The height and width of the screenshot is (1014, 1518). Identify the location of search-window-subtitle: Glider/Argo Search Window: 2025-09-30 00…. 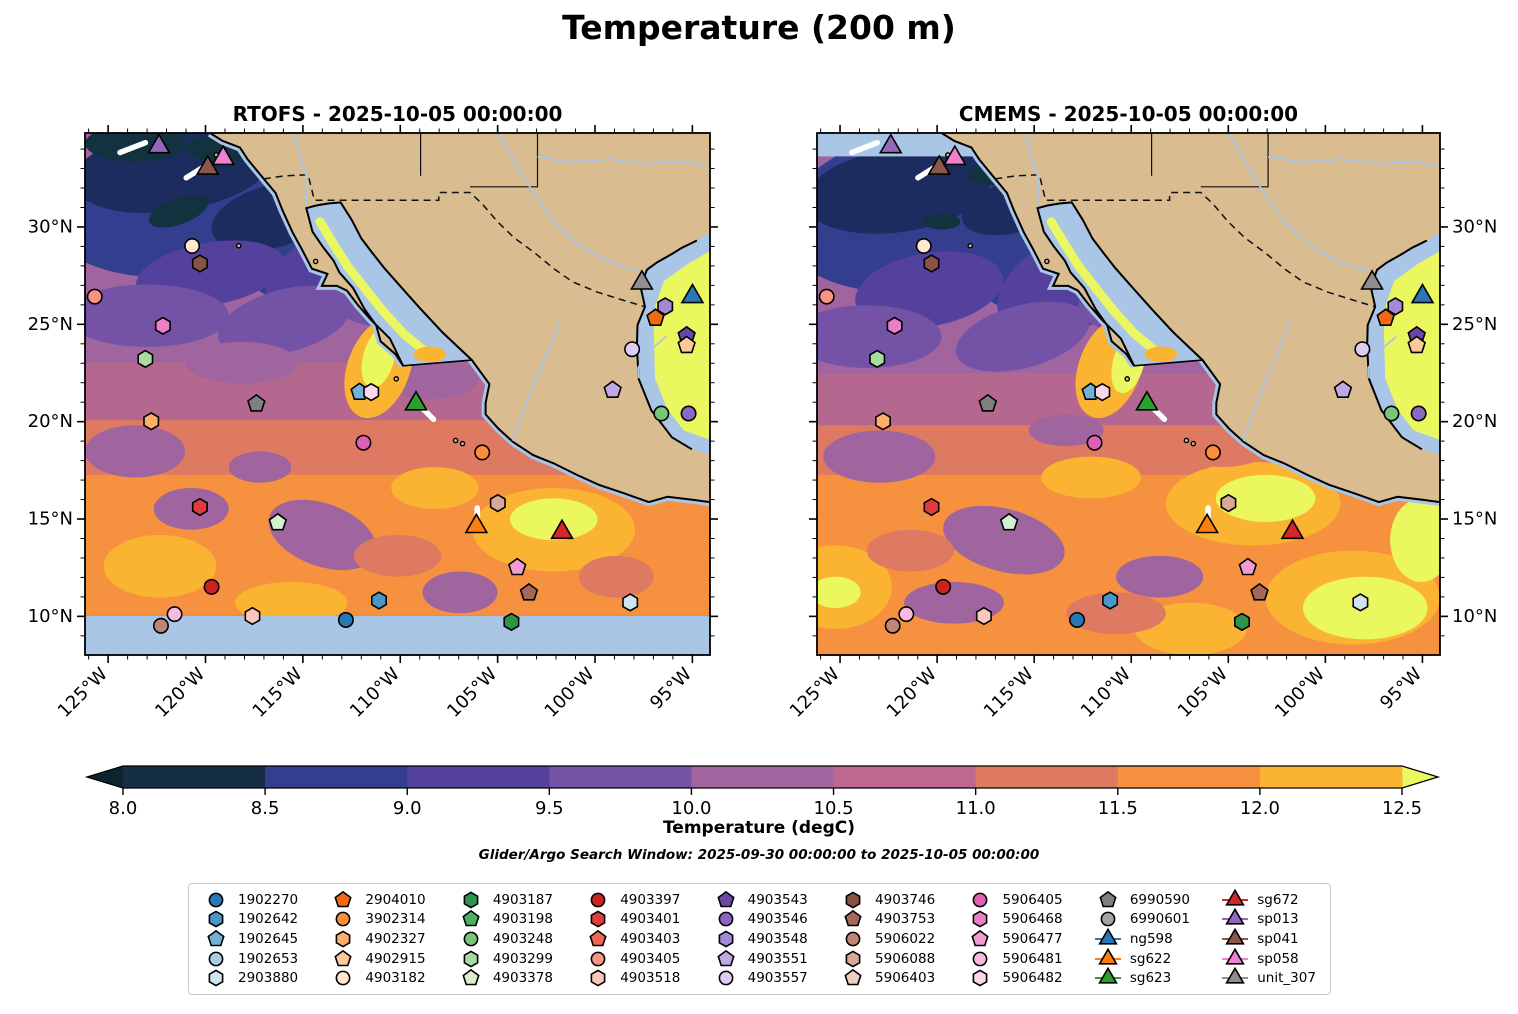
(759, 855).